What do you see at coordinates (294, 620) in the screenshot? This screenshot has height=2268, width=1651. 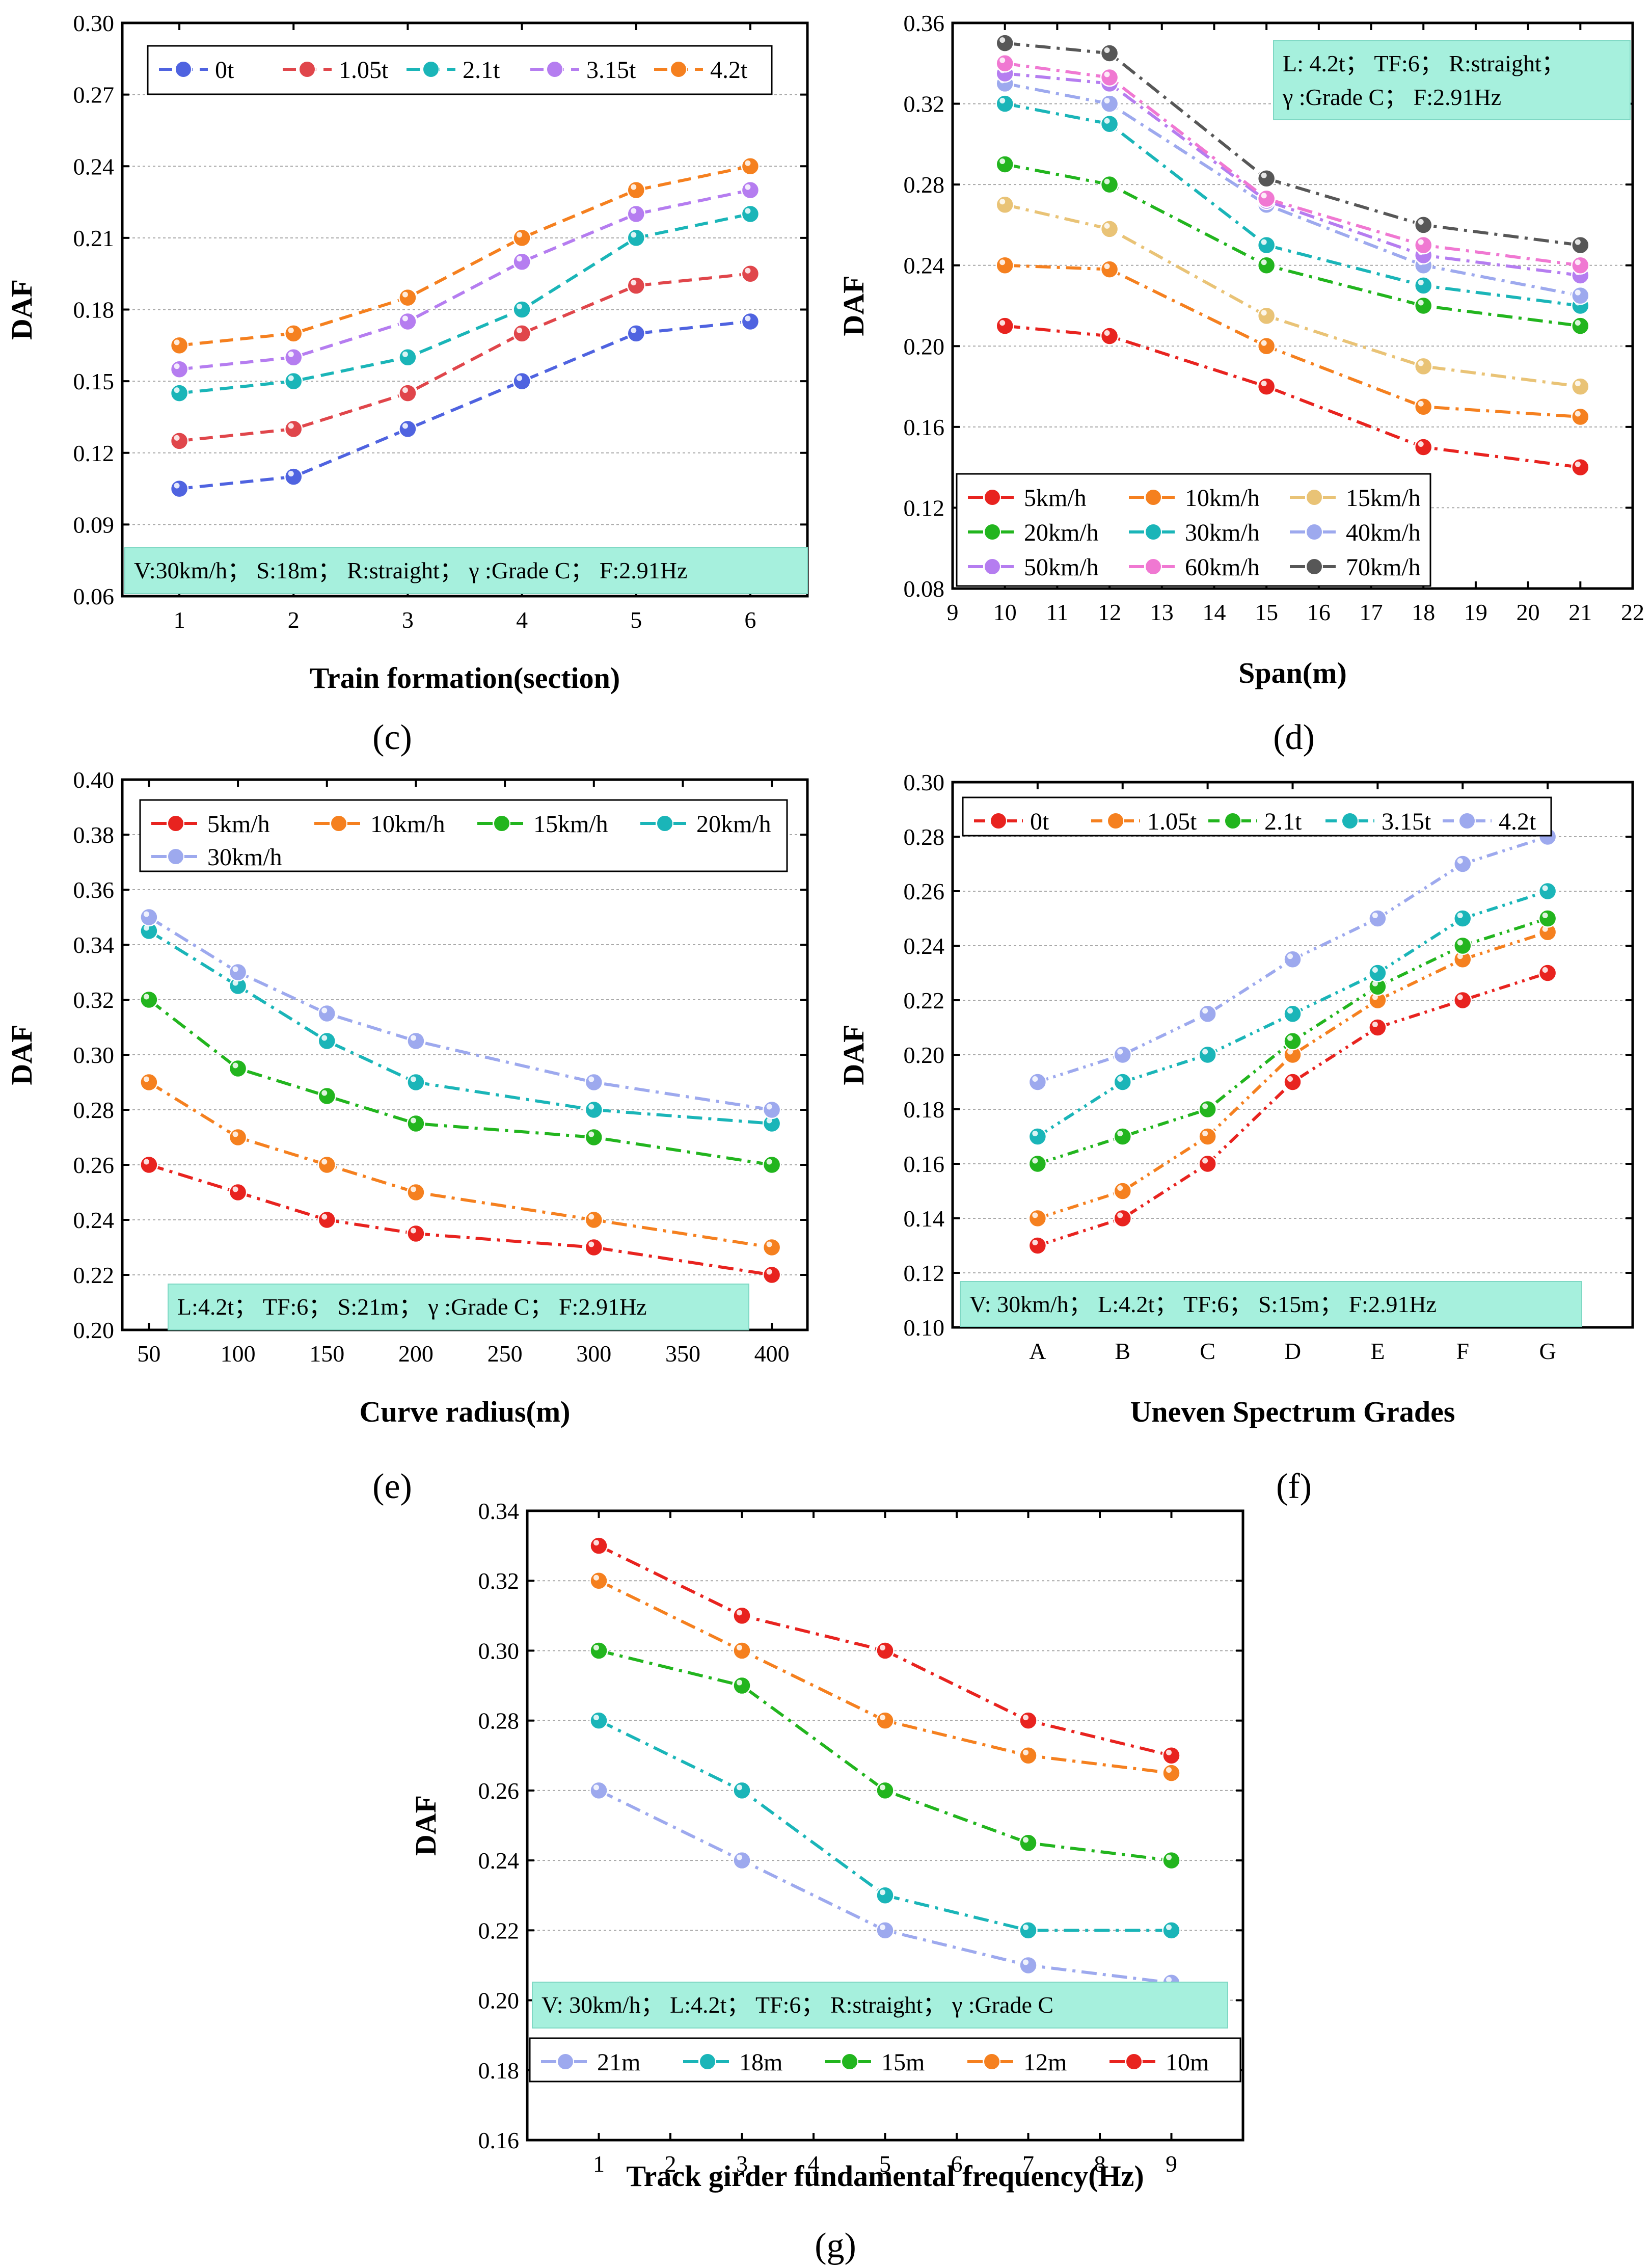 I see `x-tick-label: 2` at bounding box center [294, 620].